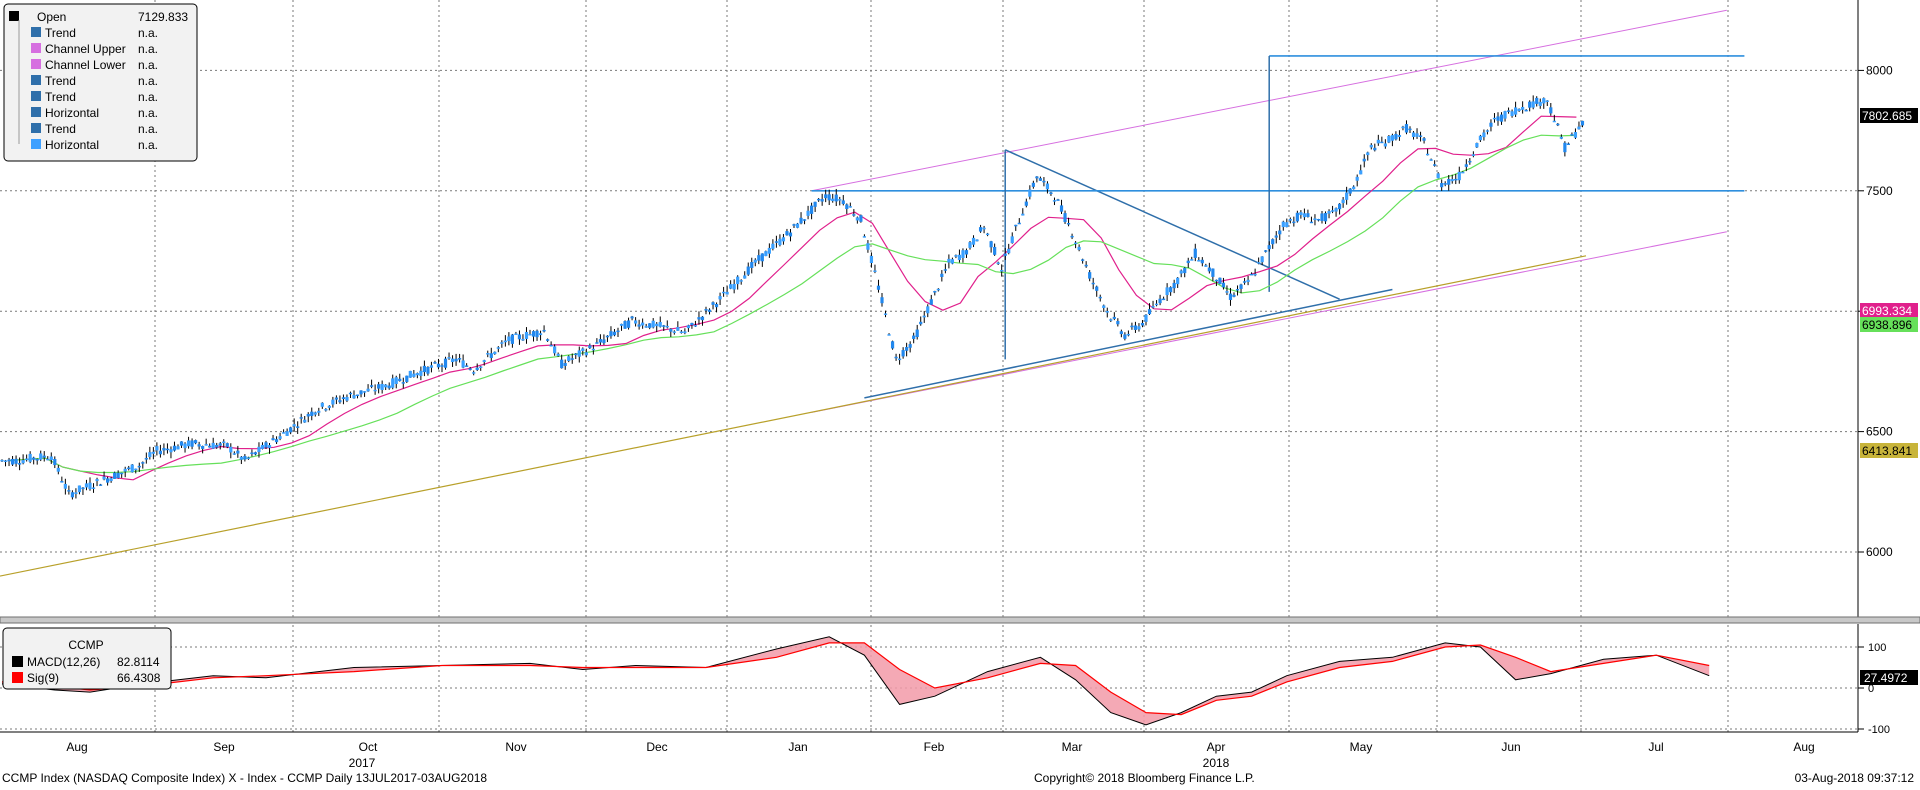 This screenshot has height=790, width=1920. Describe the element at coordinates (1877, 648) in the screenshot. I see `macd-tick-label: 100` at that location.